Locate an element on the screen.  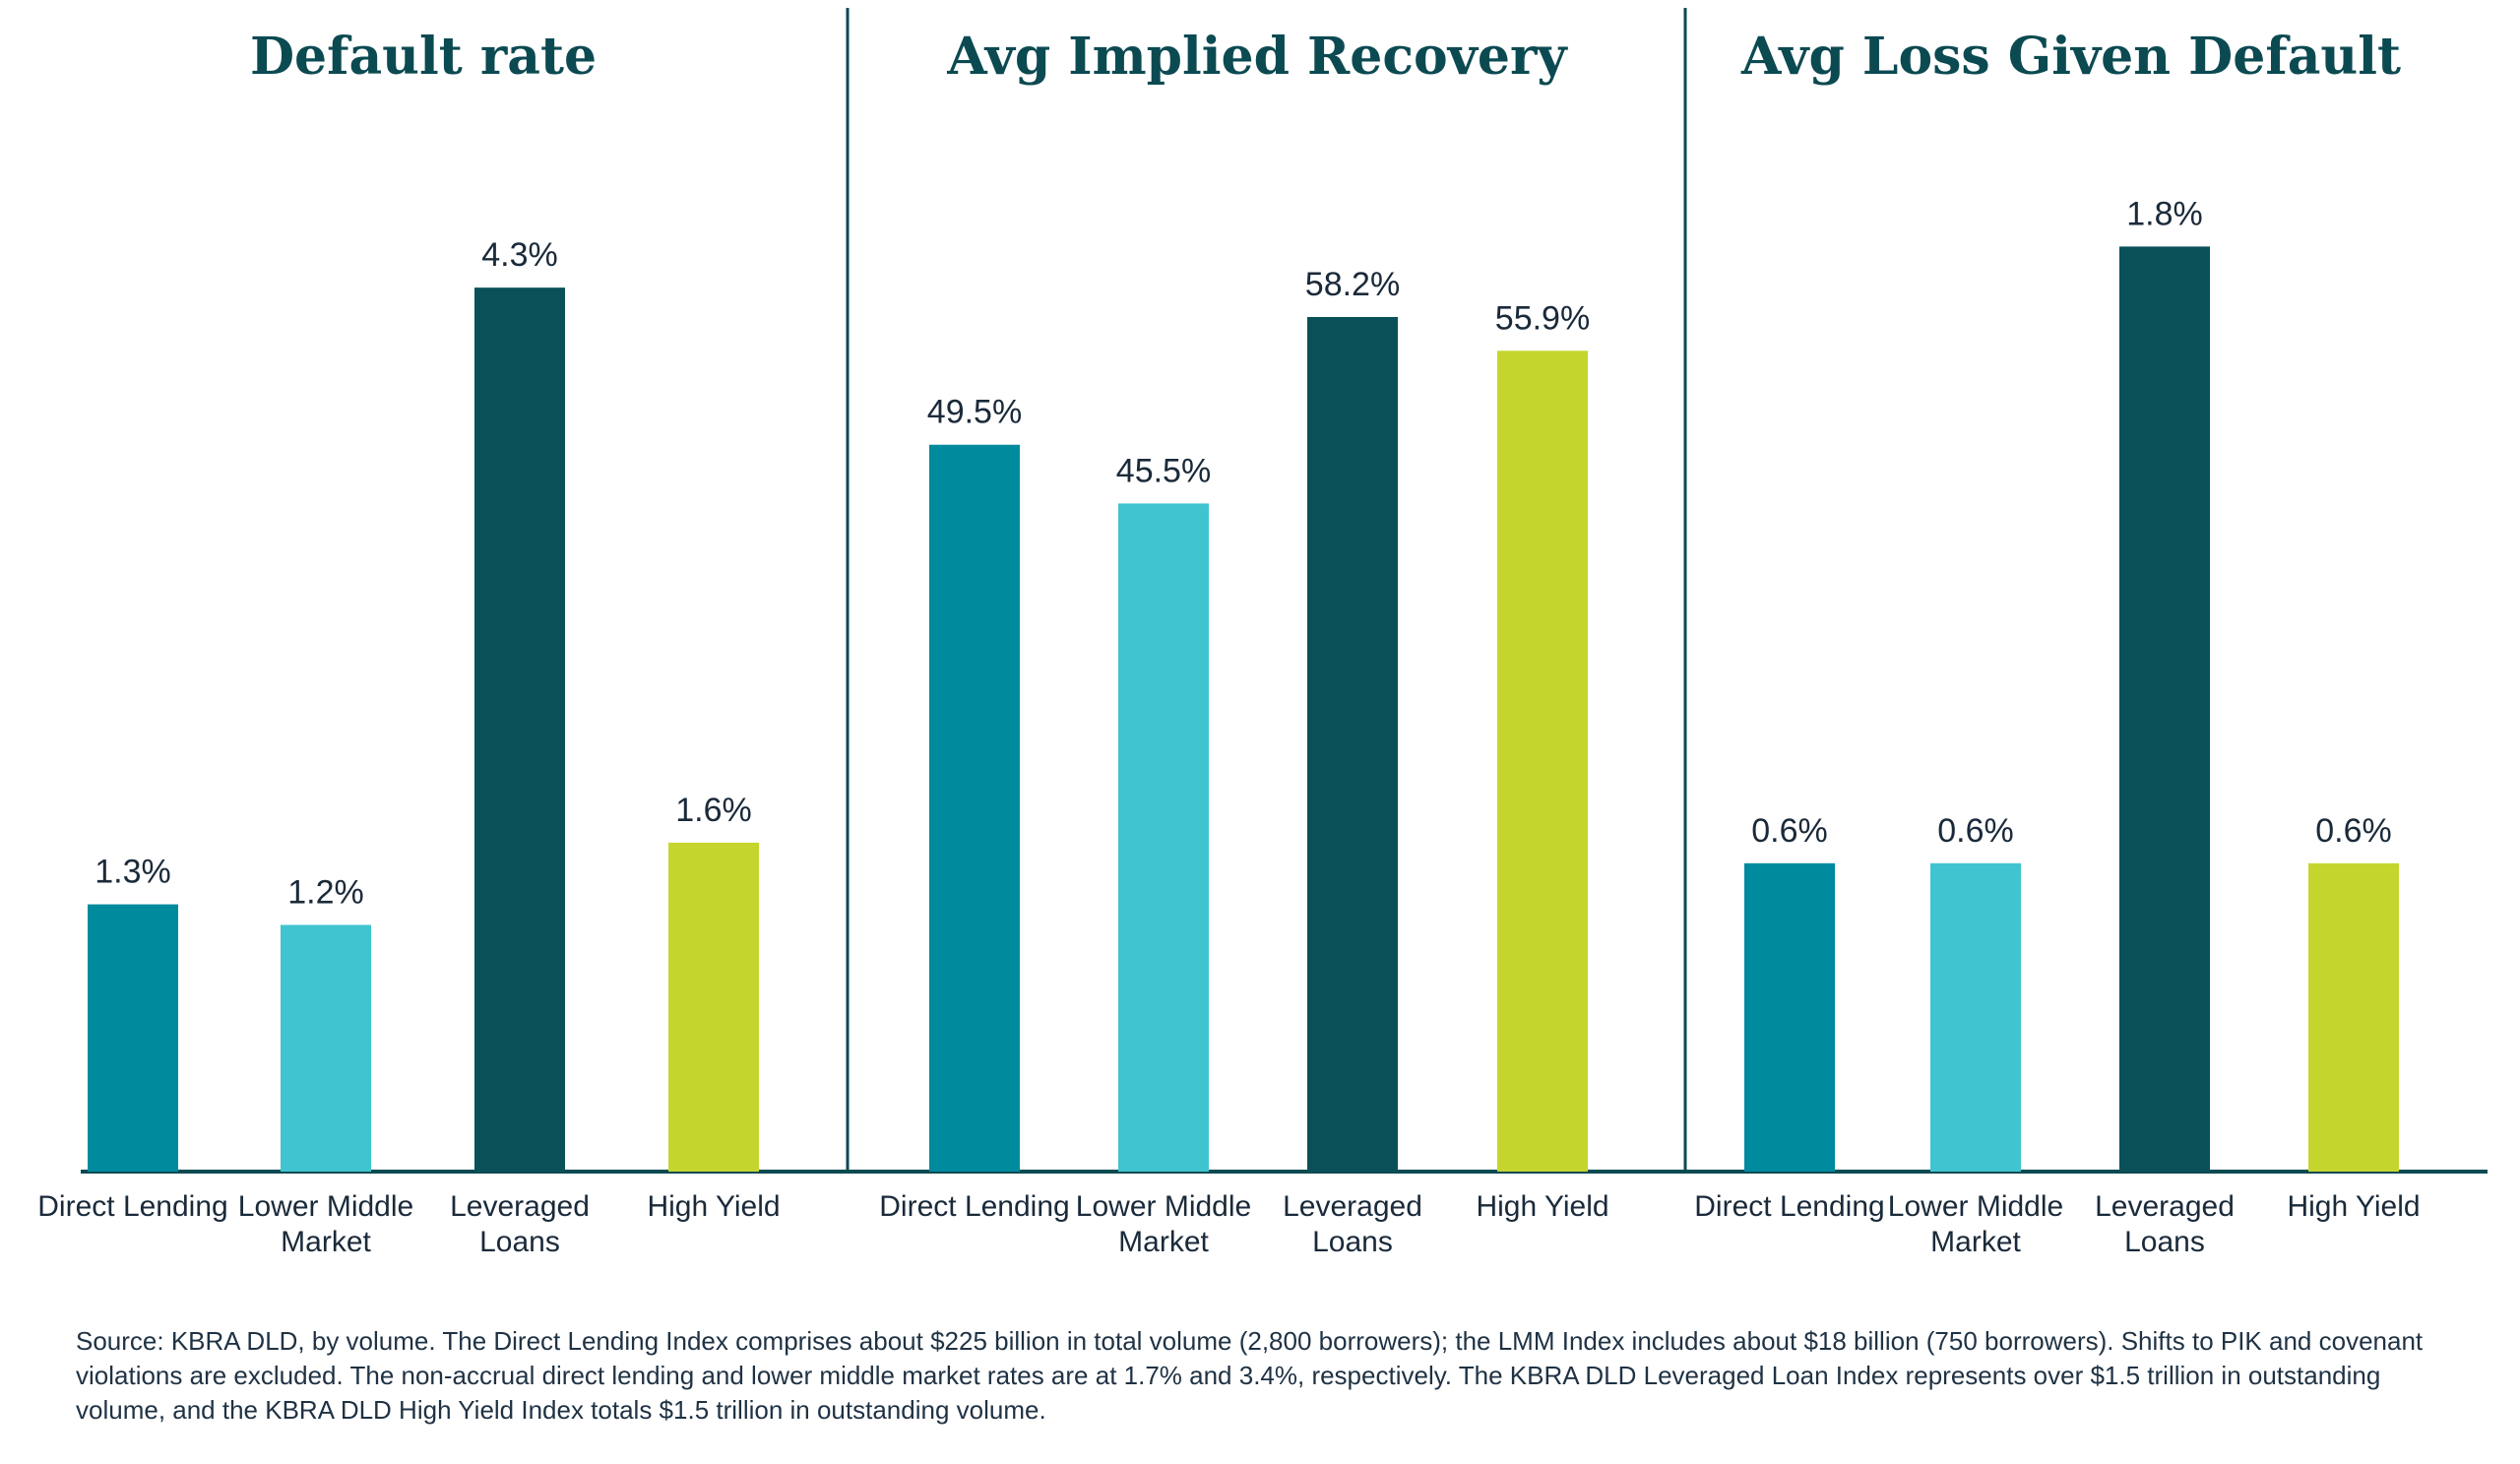
value-label: 45.5% is located at coordinates (1163, 471).